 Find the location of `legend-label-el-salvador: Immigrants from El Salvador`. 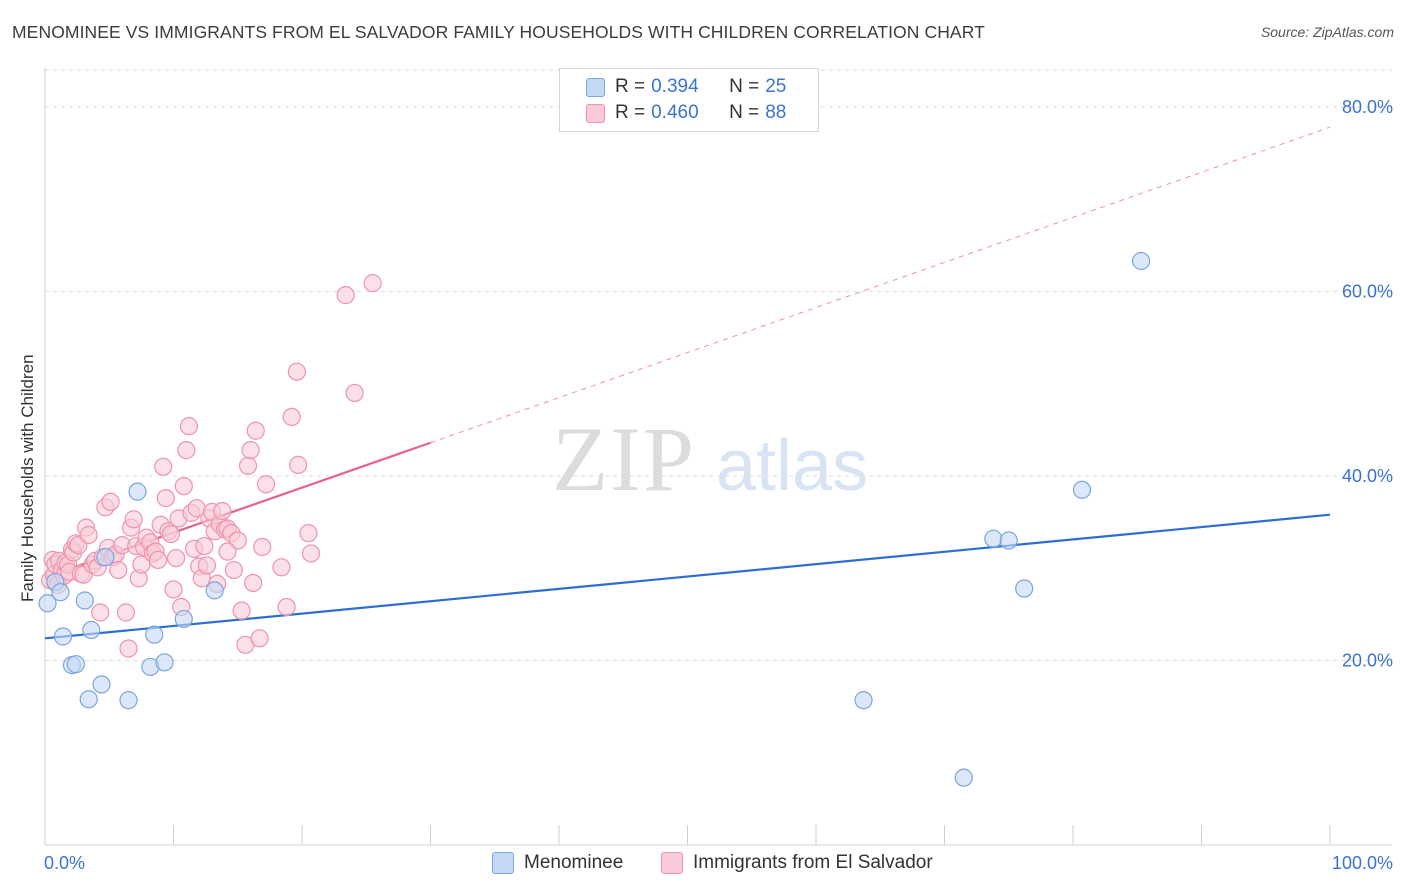

legend-label-el-salvador: Immigrants from El Salvador is located at coordinates (813, 862).